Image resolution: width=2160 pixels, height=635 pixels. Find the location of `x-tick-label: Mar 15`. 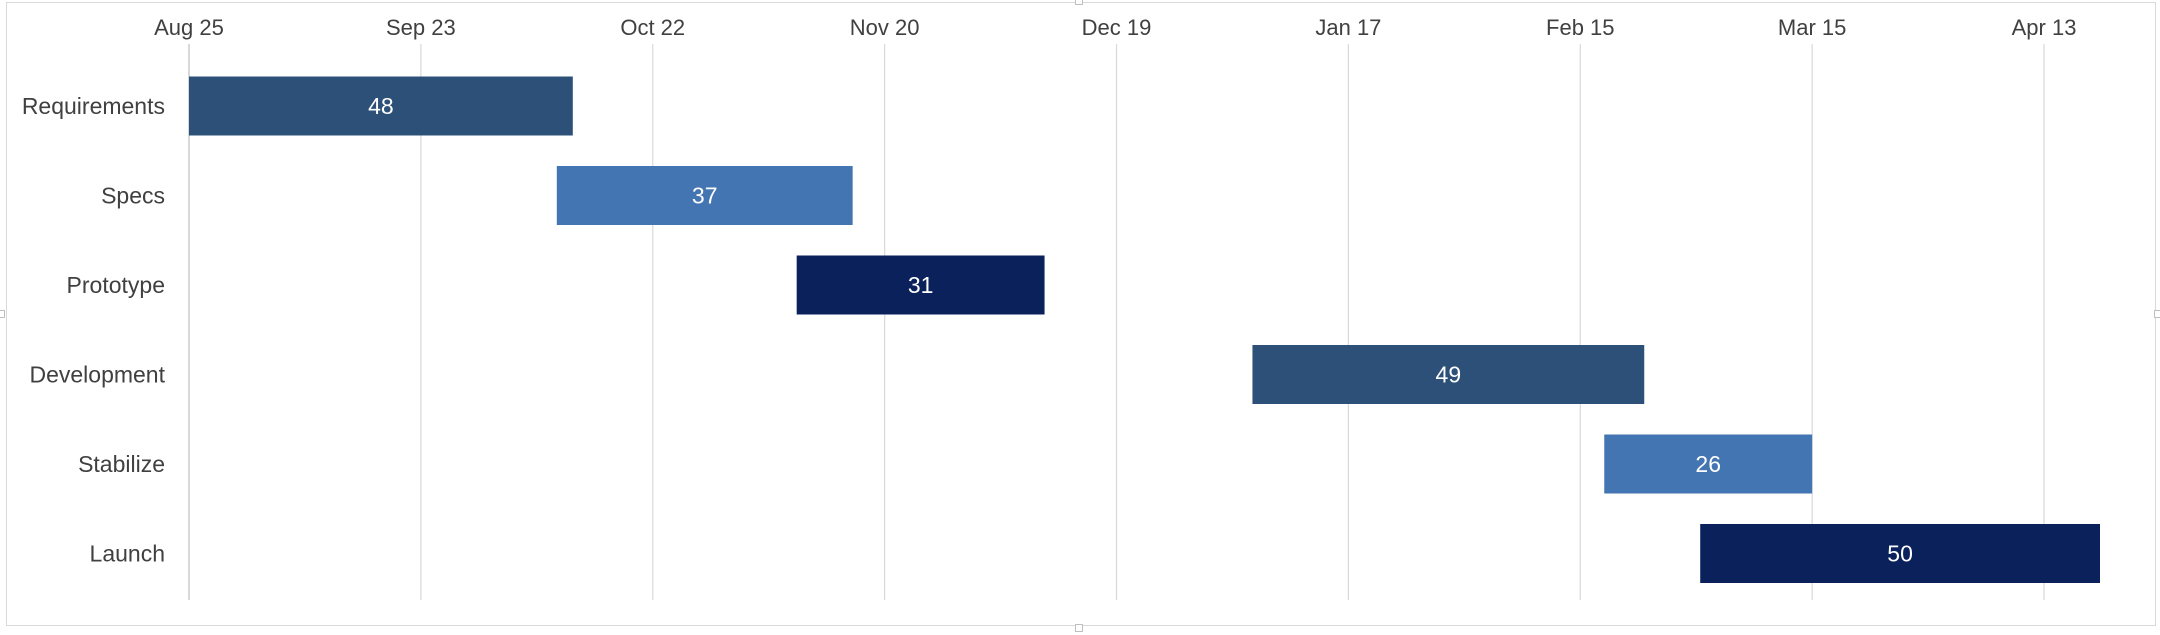

x-tick-label: Mar 15 is located at coordinates (1812, 27).